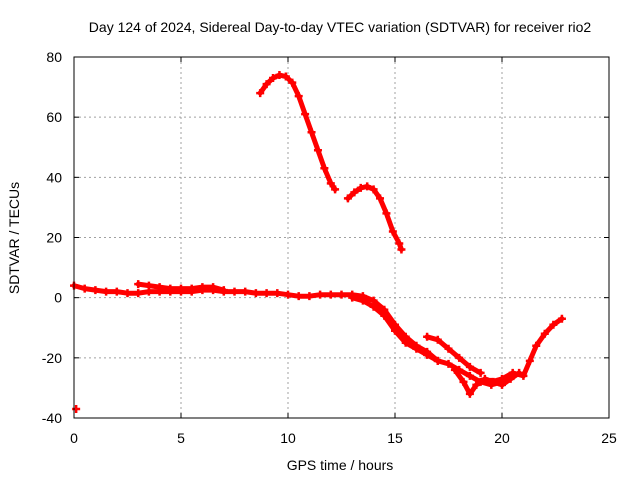 This screenshot has height=480, width=640. Describe the element at coordinates (54, 238) in the screenshot. I see `y-tick-label: 20` at that location.